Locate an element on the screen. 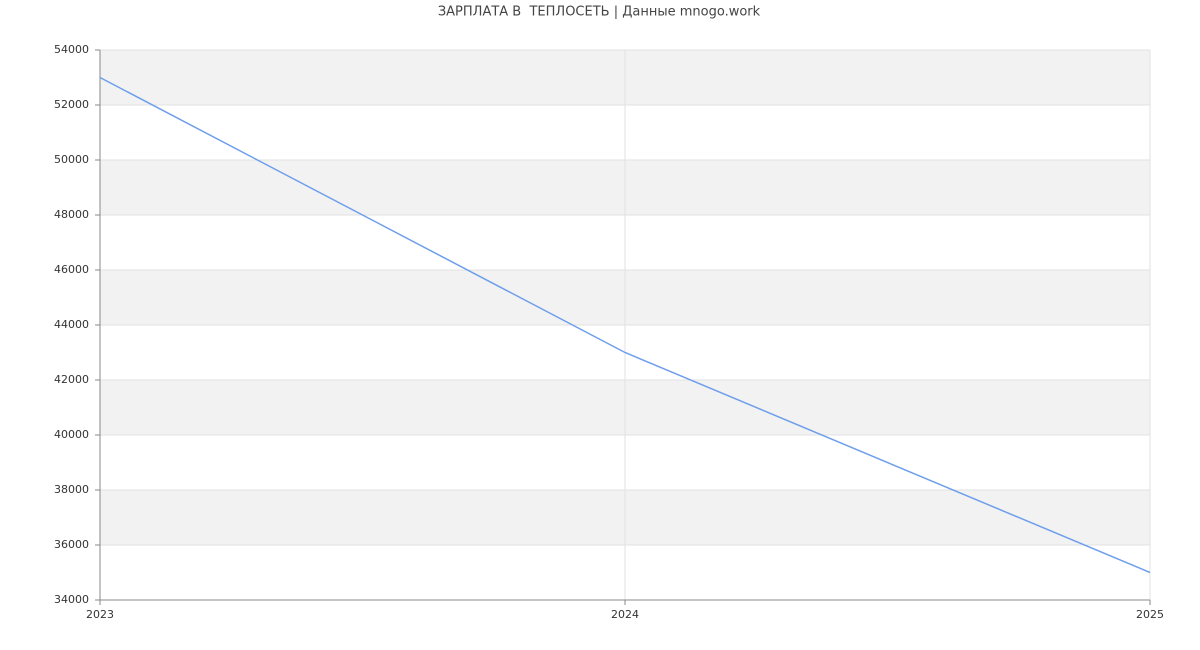  y-tick-label: 42000 is located at coordinates (71, 379).